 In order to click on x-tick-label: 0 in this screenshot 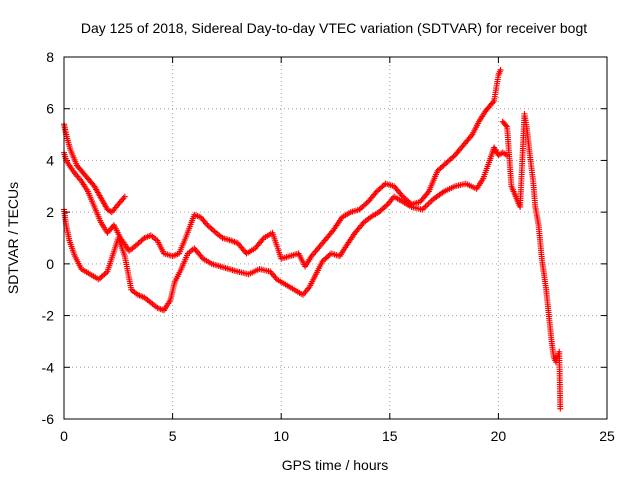, I will do `click(64, 436)`.